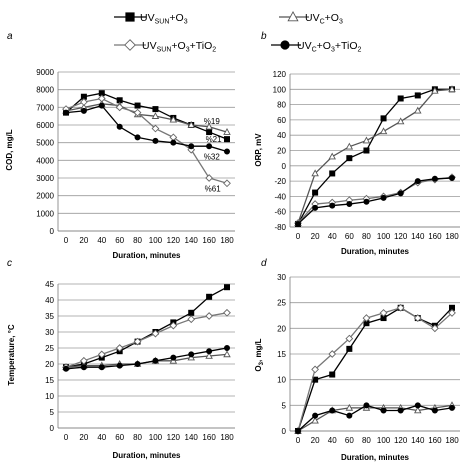  I want to click on panel-letter: b, so click(264, 36).